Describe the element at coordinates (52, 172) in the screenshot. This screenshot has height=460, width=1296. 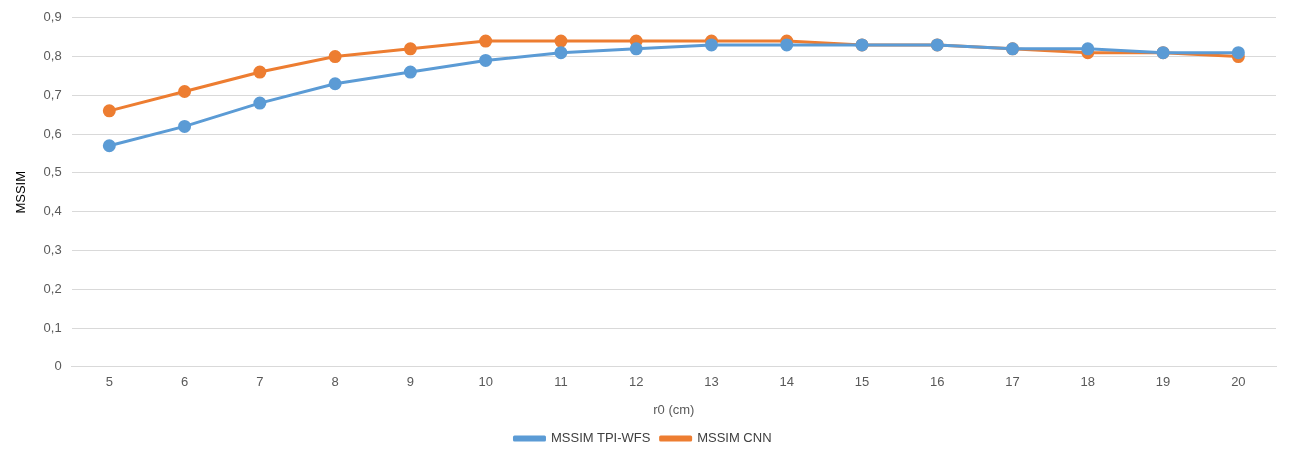
I see `y-tick-label: 0,5` at that location.